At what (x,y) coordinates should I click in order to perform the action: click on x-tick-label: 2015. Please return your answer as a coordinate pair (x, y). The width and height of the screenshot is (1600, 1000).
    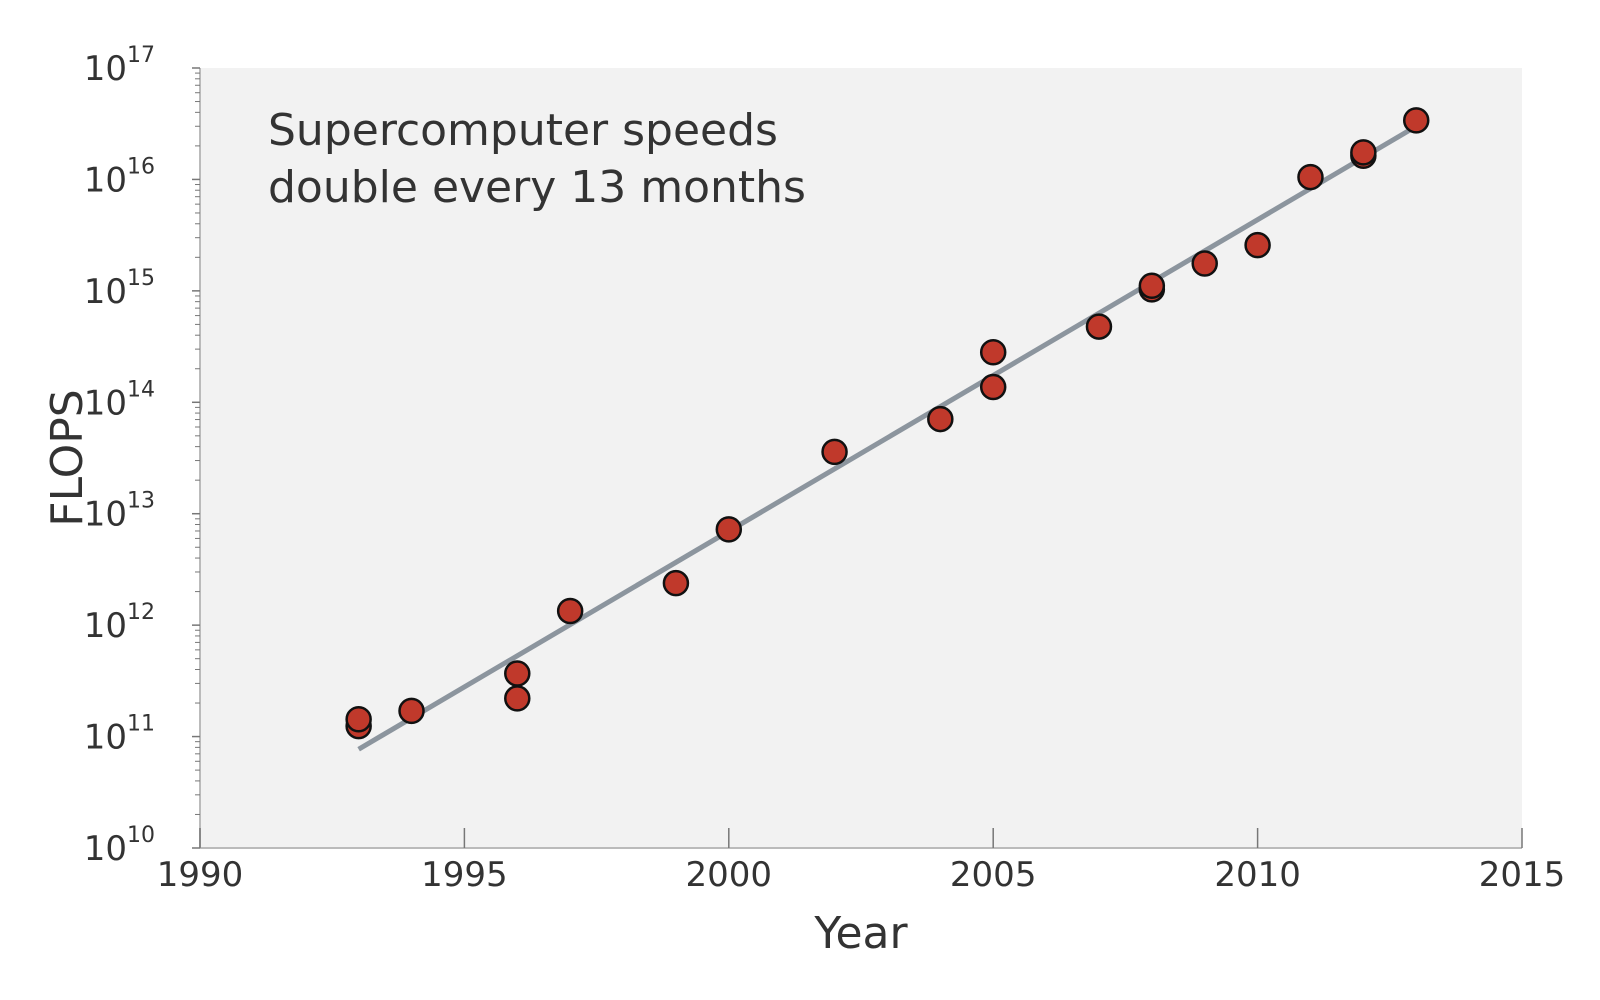
    Looking at the image, I should click on (1522, 875).